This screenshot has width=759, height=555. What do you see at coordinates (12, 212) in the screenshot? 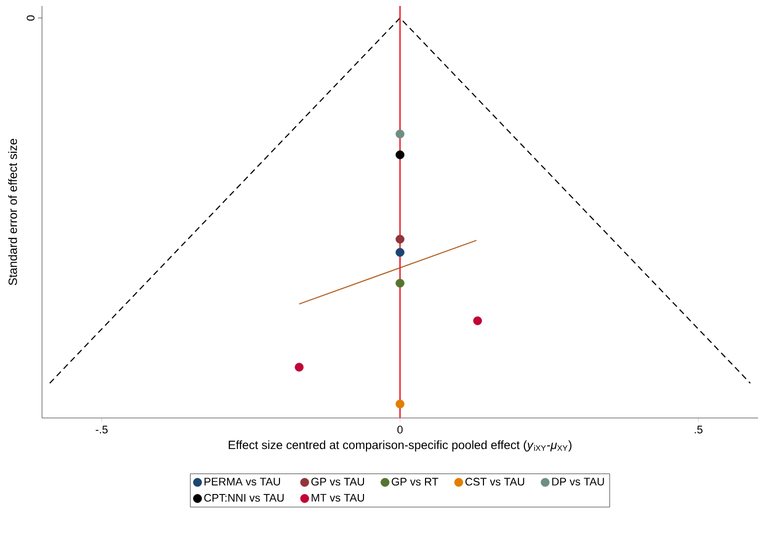
I see `y-axis-title: Standard error of effect size` at bounding box center [12, 212].